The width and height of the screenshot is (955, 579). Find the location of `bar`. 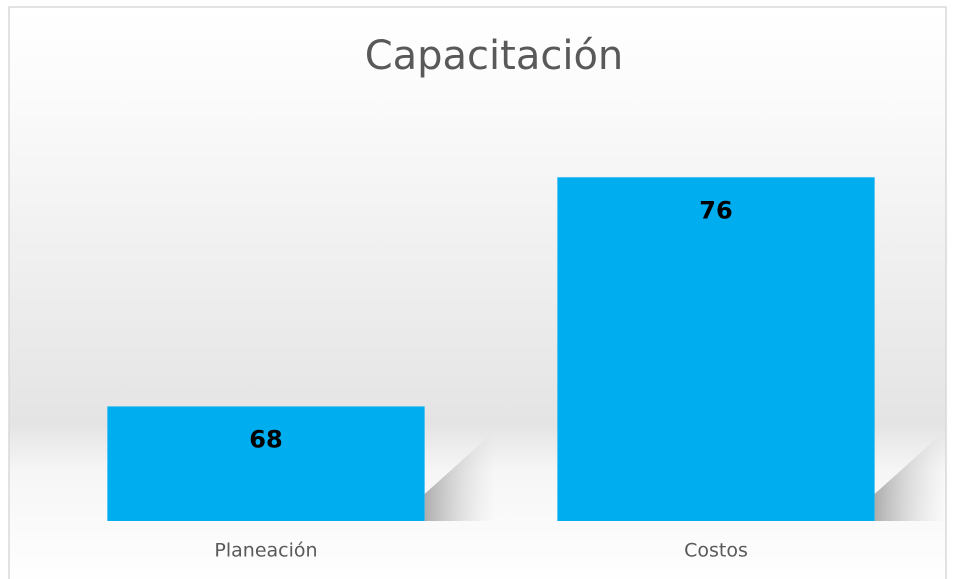

bar is located at coordinates (266, 463).